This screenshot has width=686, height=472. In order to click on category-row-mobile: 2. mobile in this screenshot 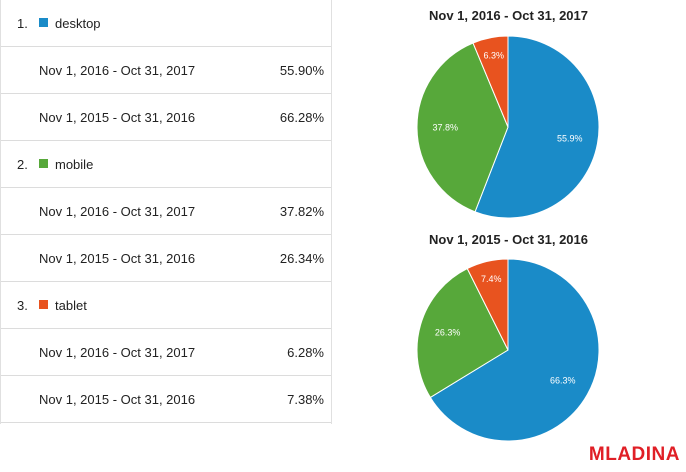, I will do `click(166, 164)`.